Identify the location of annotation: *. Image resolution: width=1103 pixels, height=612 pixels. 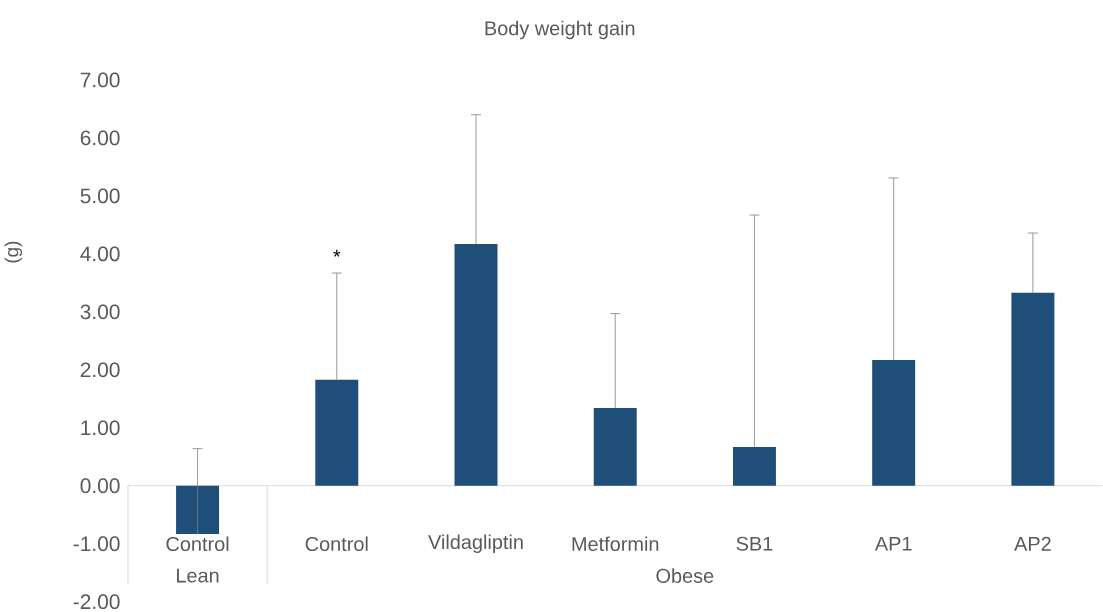
(337, 253).